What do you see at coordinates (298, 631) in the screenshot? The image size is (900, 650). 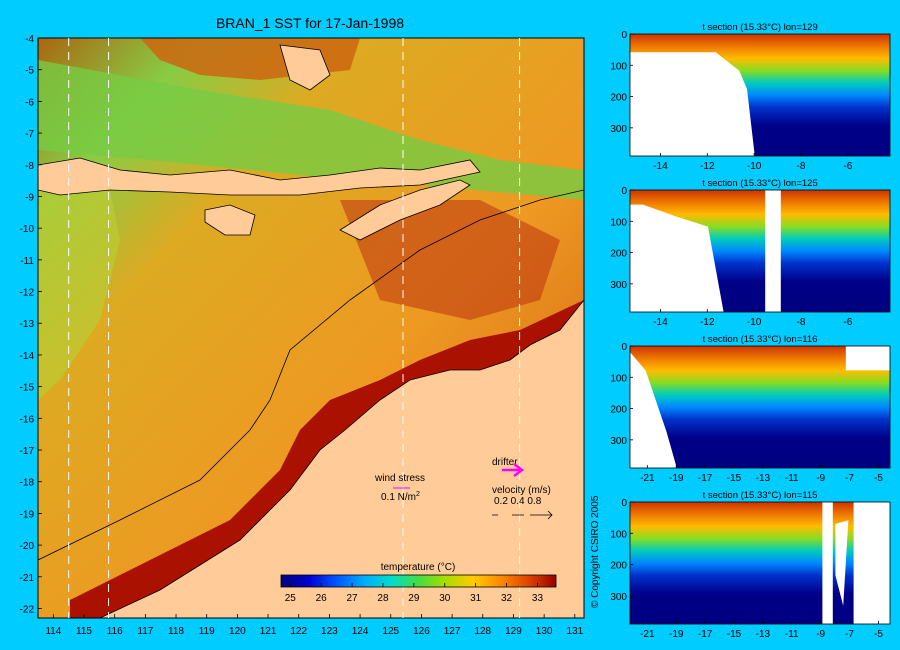 I see `map-lon-tick-label: 122` at bounding box center [298, 631].